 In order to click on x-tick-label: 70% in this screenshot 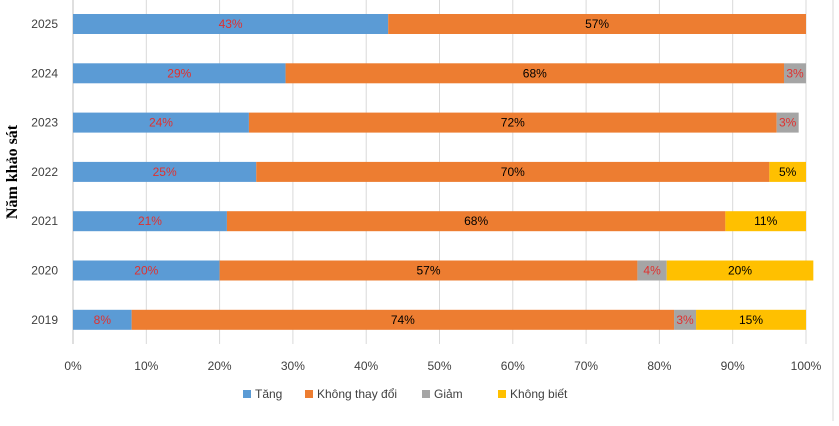, I will do `click(586, 366)`.